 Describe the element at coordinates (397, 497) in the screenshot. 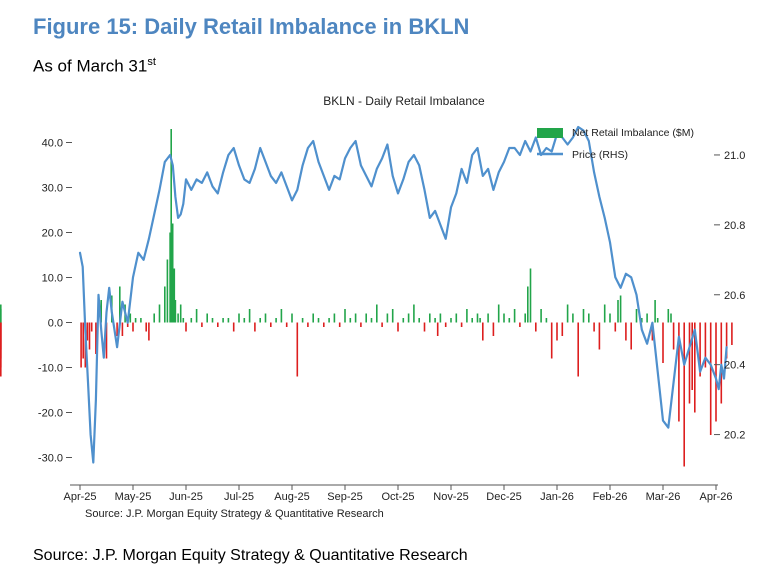

I see `x-tick-label: Oct-25` at that location.